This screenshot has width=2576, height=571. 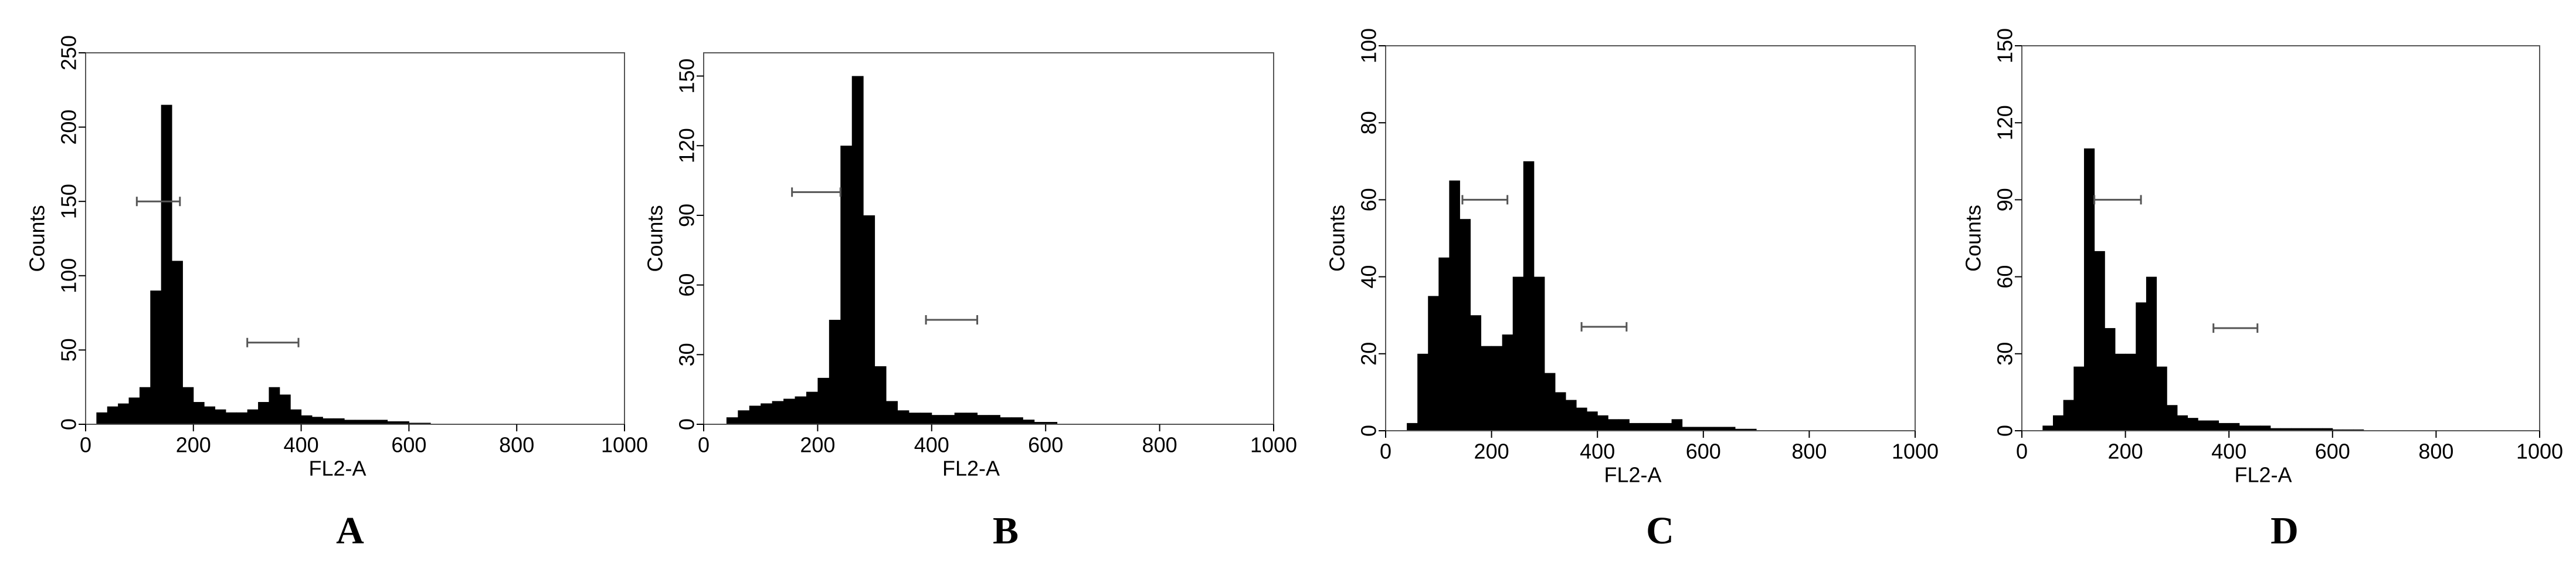 I want to click on y-tick-label: 30, so click(x=687, y=355).